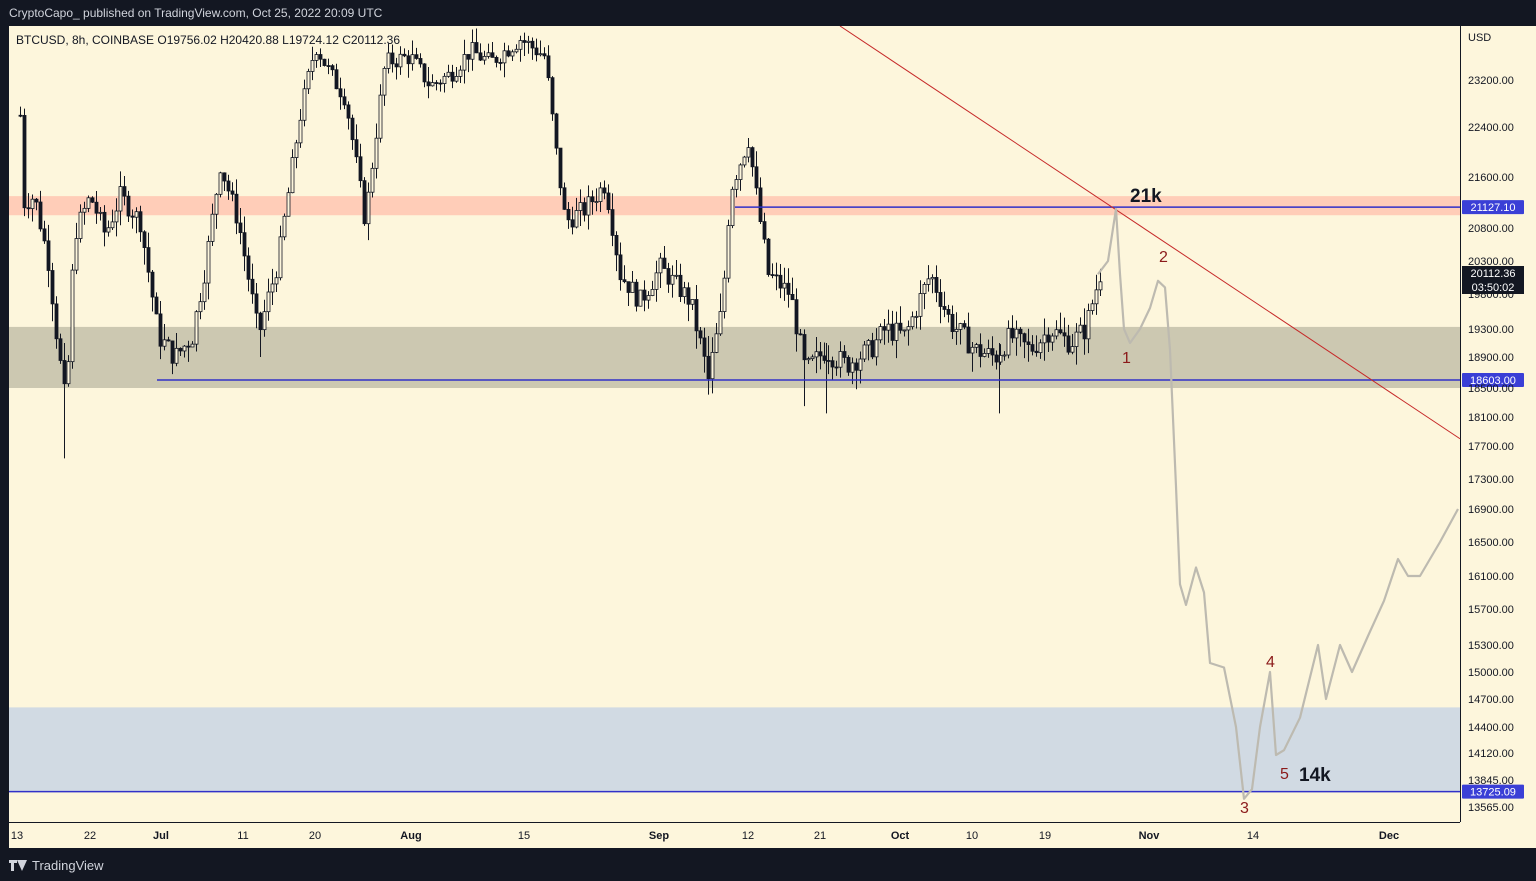 The height and width of the screenshot is (881, 1536). I want to click on price-tick: 22400.00, so click(1491, 128).